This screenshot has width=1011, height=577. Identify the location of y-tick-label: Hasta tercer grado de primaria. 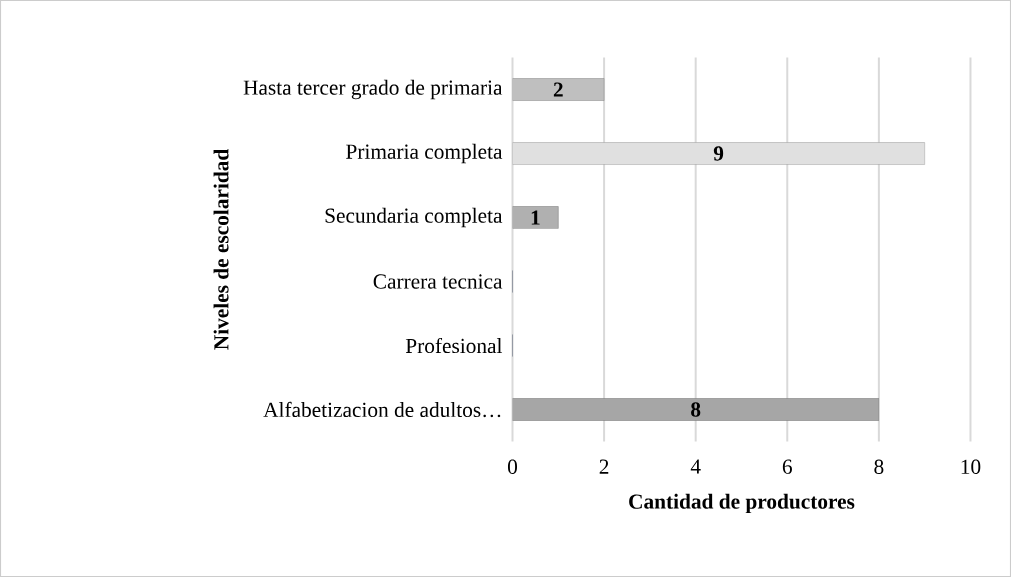
(373, 89).